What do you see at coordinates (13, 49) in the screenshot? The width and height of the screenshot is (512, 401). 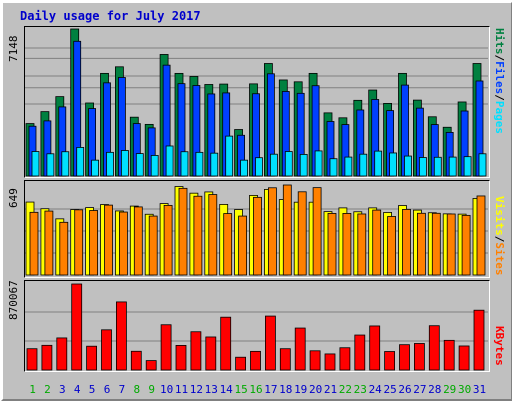 I see `top-ymax-label: 7148` at bounding box center [13, 49].